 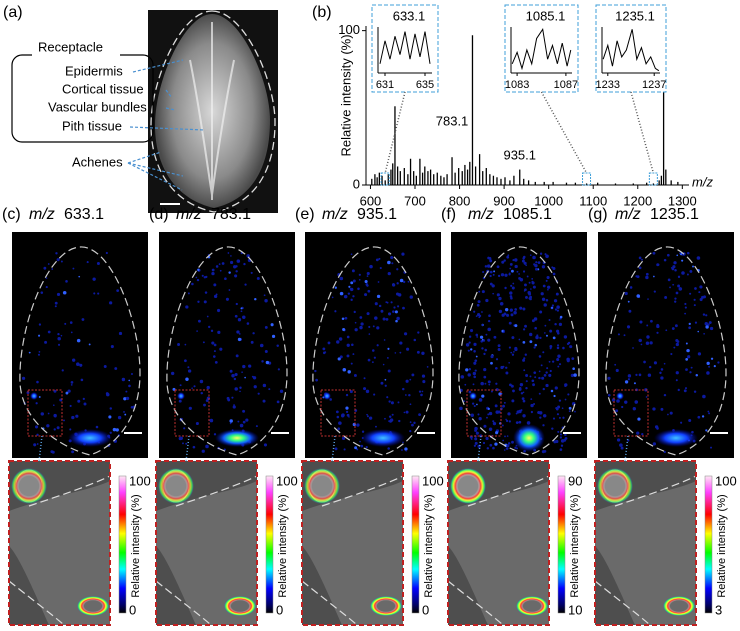 What do you see at coordinates (206, 550) in the screenshot?
I see `outline` at bounding box center [206, 550].